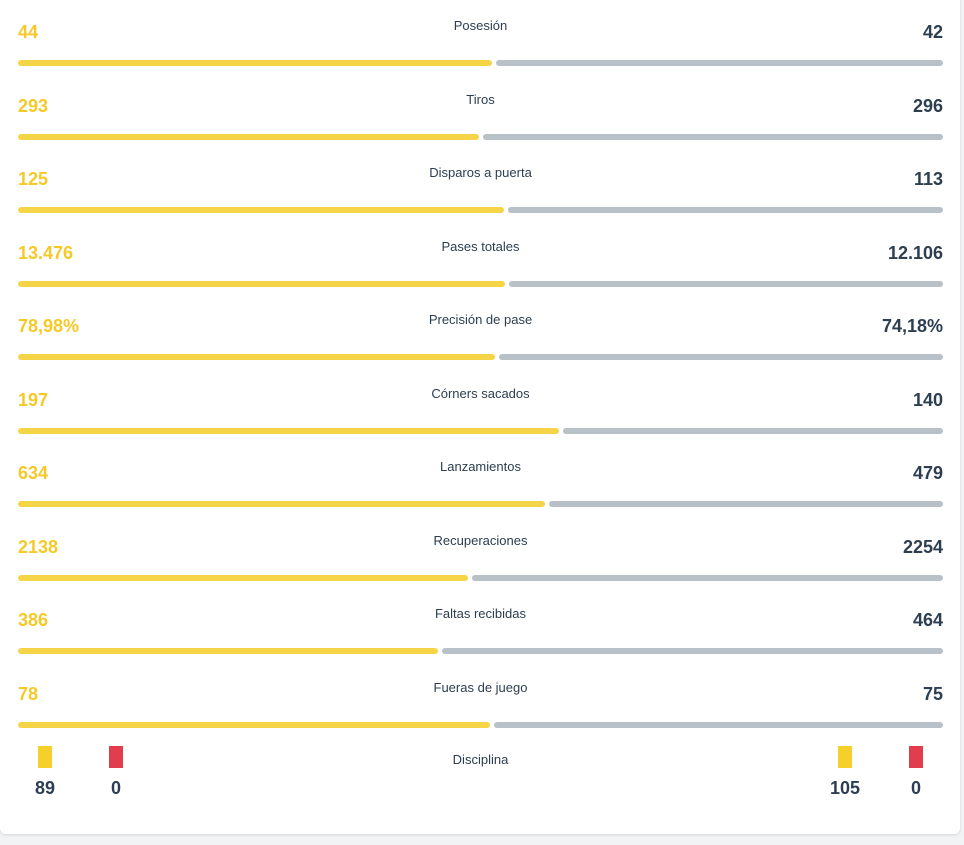 The width and height of the screenshot is (964, 845). What do you see at coordinates (480, 776) in the screenshot?
I see `discipline-row: 89 0 Disciplina 105 0` at bounding box center [480, 776].